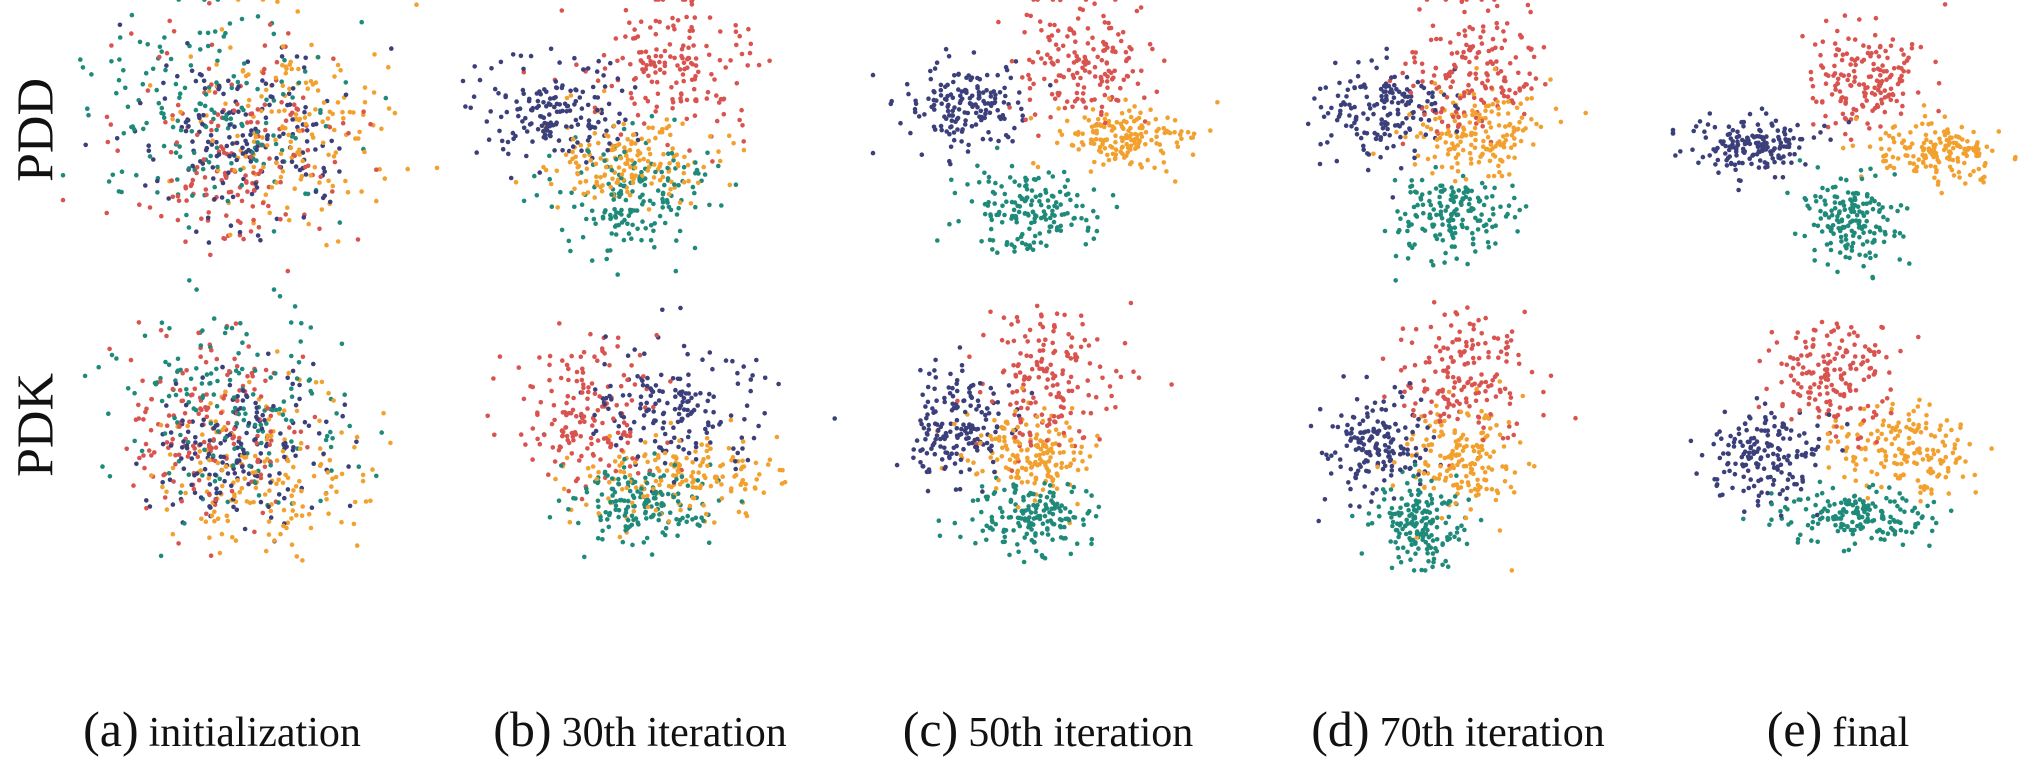  What do you see at coordinates (616, 138) in the screenshot?
I see `scatter-panel-r0-c1` at bounding box center [616, 138].